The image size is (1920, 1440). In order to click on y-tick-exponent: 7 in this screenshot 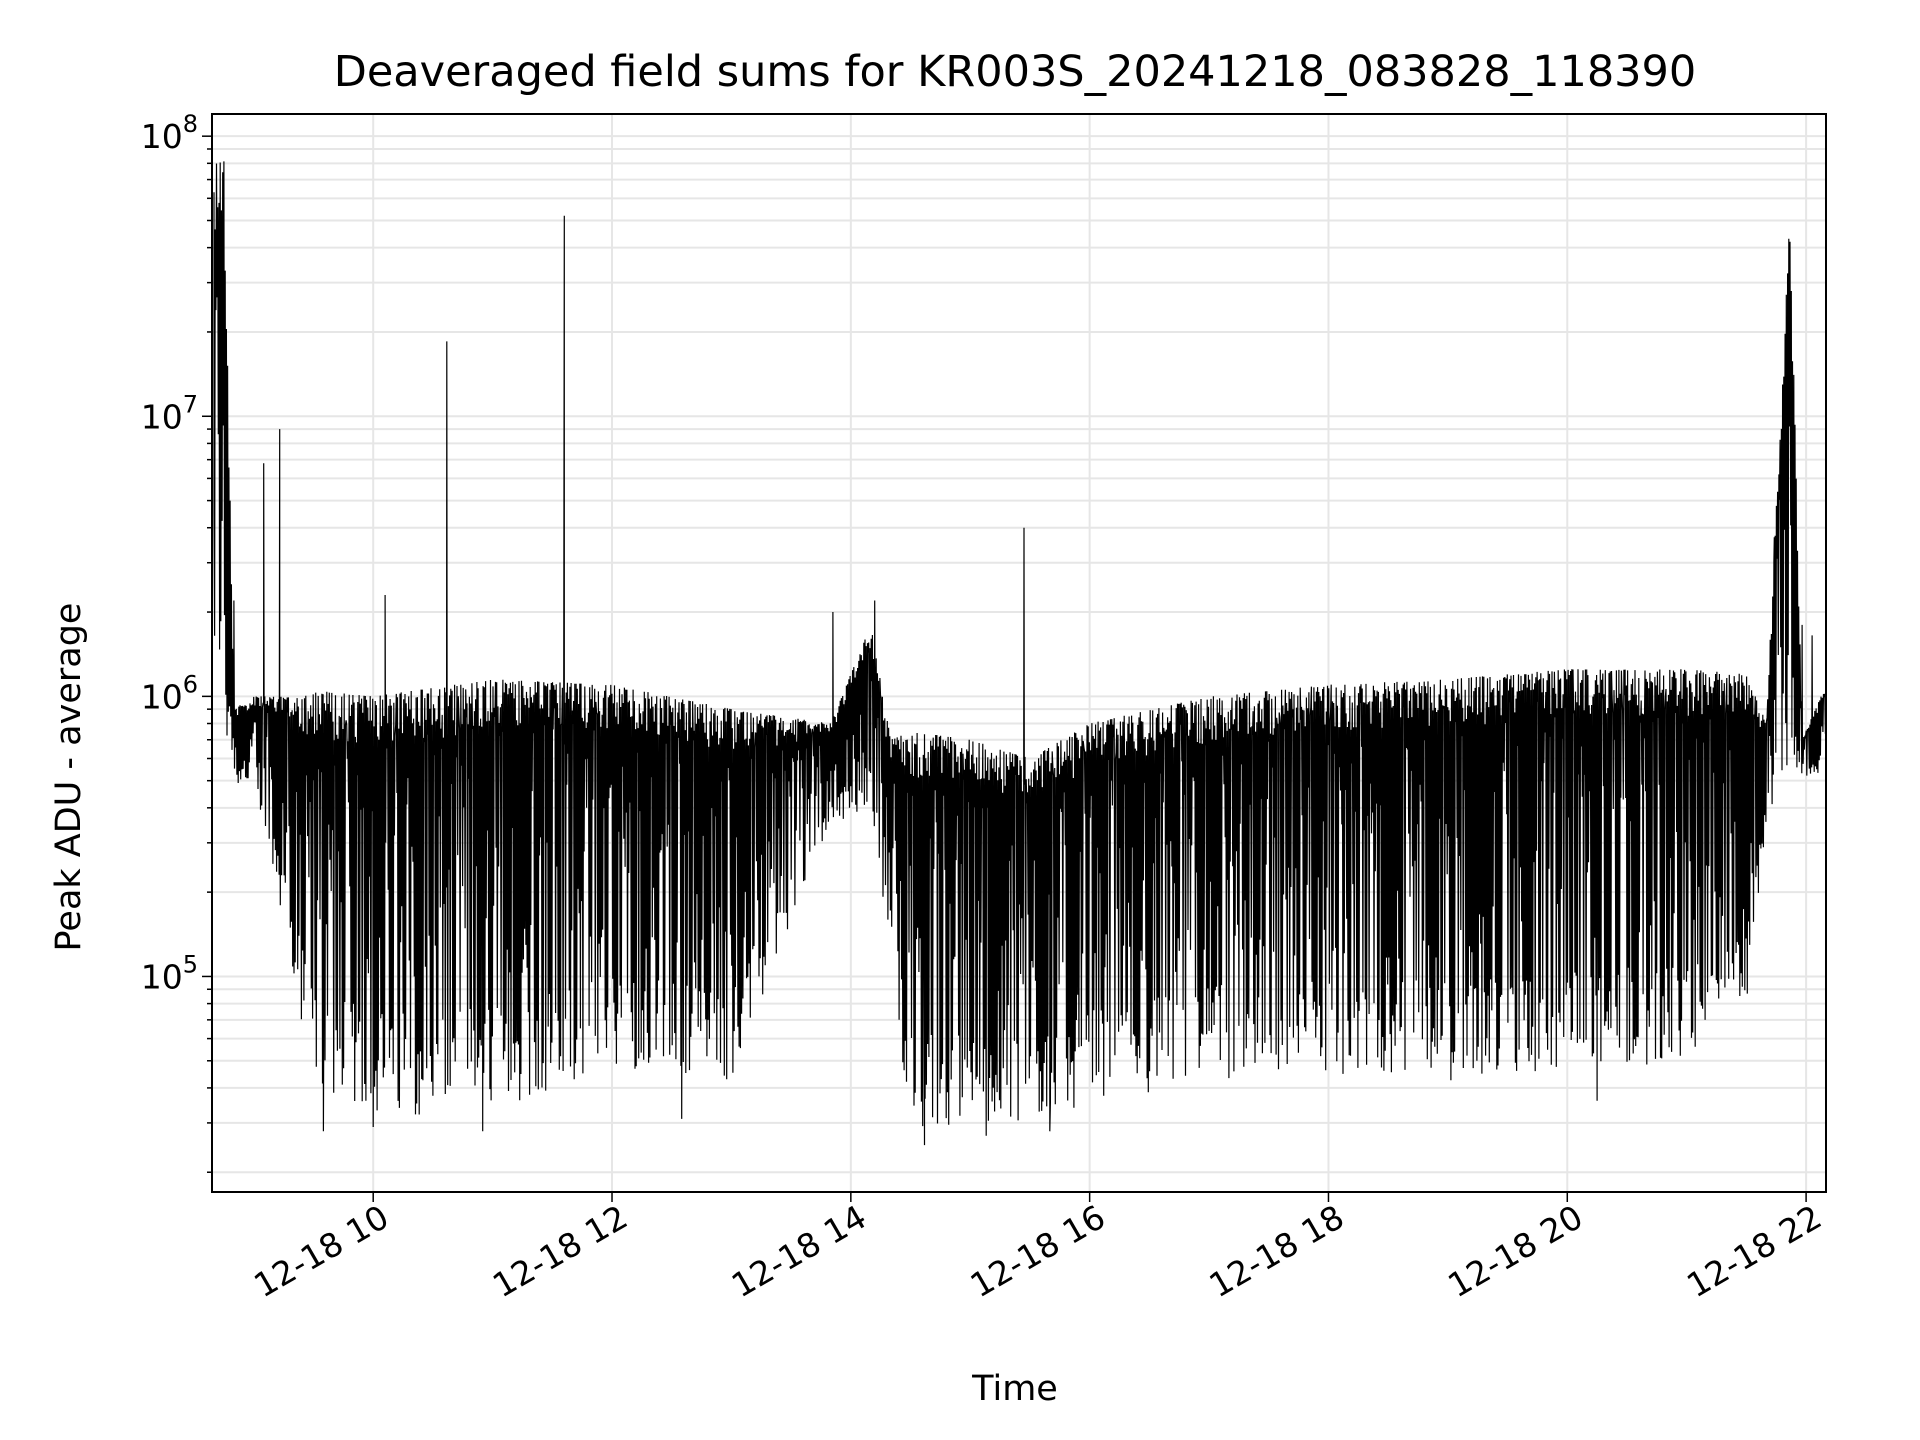, I will do `click(190, 404)`.